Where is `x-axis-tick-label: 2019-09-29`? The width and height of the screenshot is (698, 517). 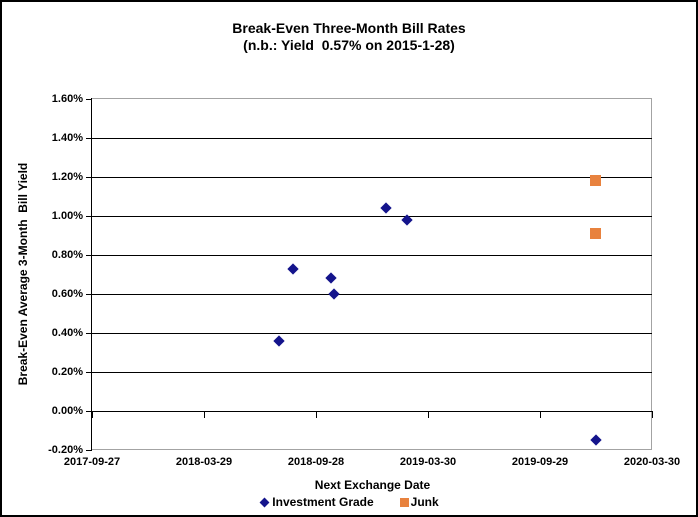 x-axis-tick-label: 2019-09-29 is located at coordinates (540, 462).